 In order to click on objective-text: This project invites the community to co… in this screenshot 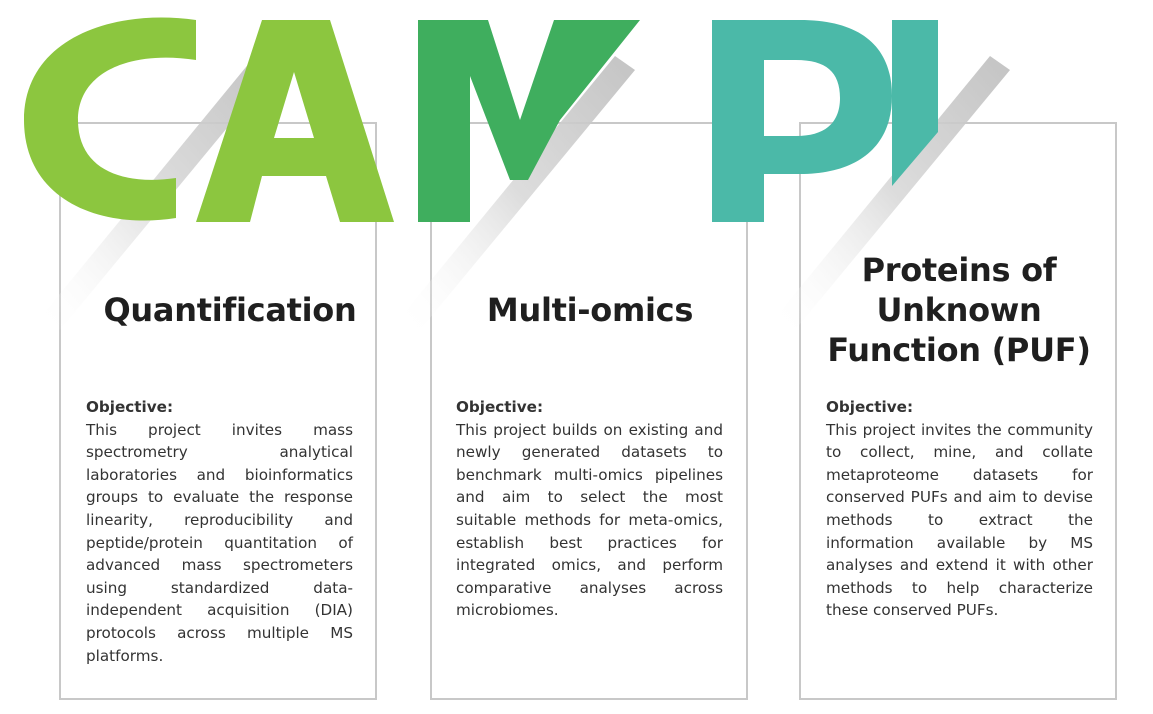, I will do `click(959, 520)`.